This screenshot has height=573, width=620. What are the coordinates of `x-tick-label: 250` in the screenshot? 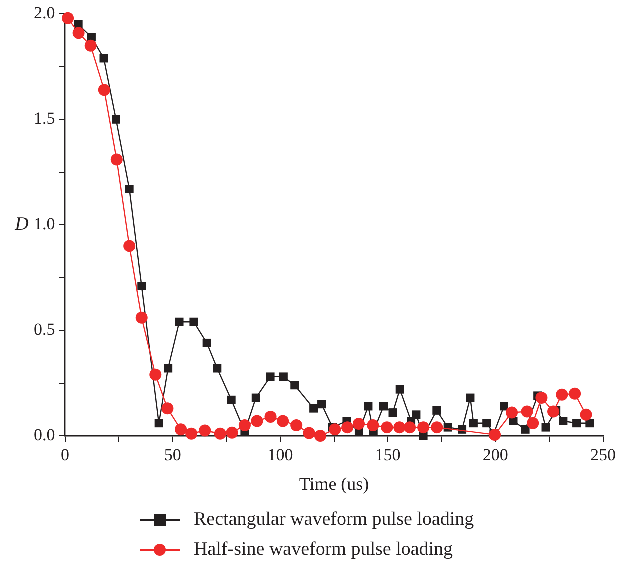 It's located at (603, 455).